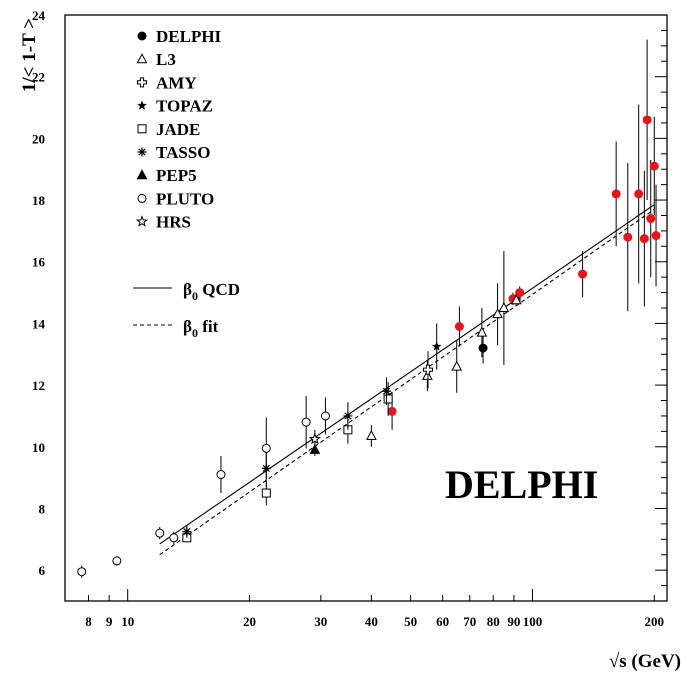 The height and width of the screenshot is (676, 685). What do you see at coordinates (176, 175) in the screenshot?
I see `legend-label-pep5: PEP5` at bounding box center [176, 175].